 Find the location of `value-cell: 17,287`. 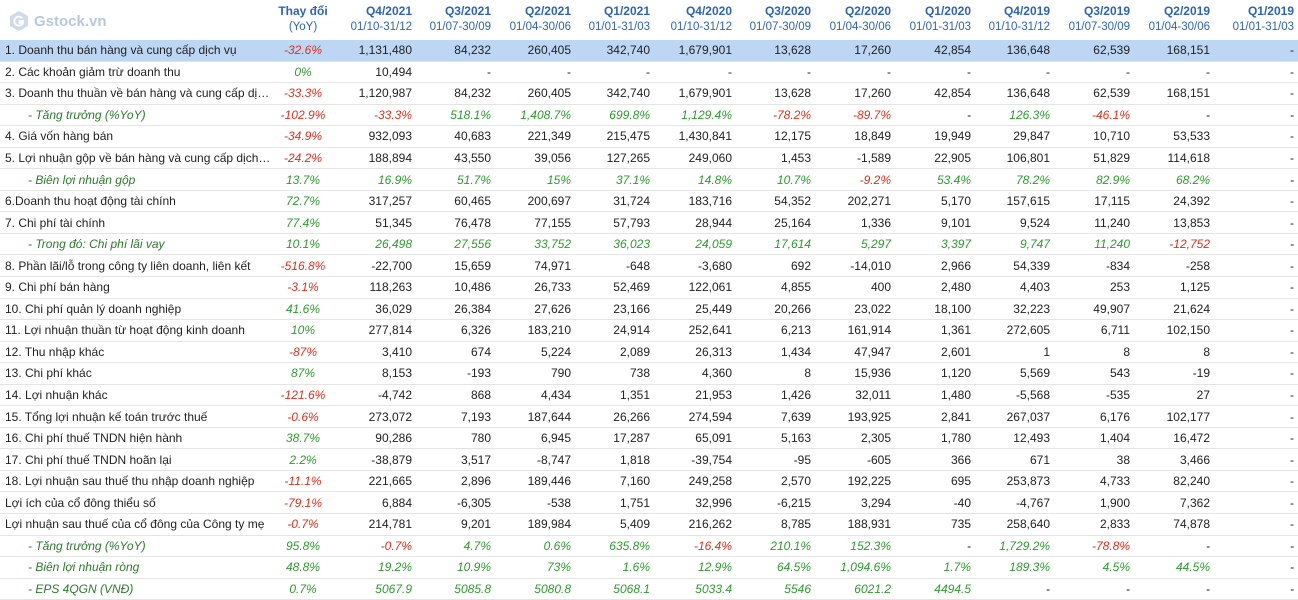

value-cell: 17,287 is located at coordinates (614, 438).